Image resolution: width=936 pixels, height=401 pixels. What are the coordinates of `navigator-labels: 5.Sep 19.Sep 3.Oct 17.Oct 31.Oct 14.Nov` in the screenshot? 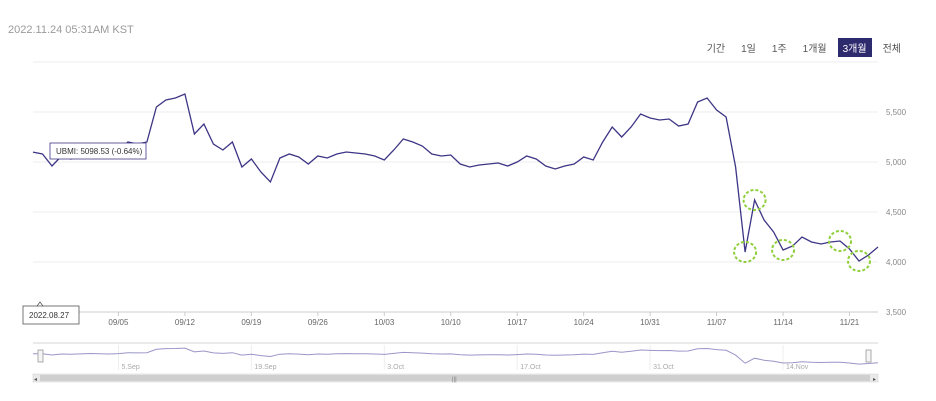 It's located at (463, 358).